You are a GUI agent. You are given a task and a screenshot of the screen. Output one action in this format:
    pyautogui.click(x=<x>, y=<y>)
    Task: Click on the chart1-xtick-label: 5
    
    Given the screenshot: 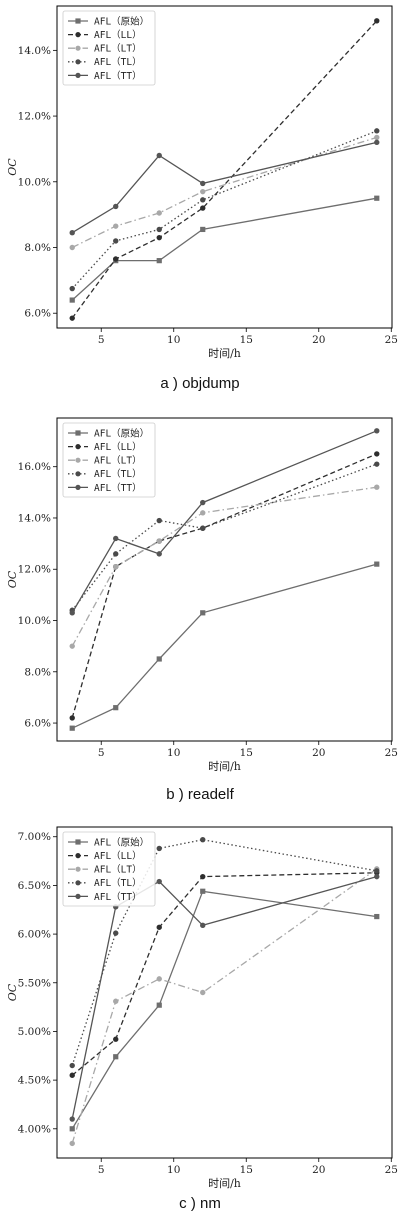 What is the action you would take?
    pyautogui.click(x=101, y=753)
    